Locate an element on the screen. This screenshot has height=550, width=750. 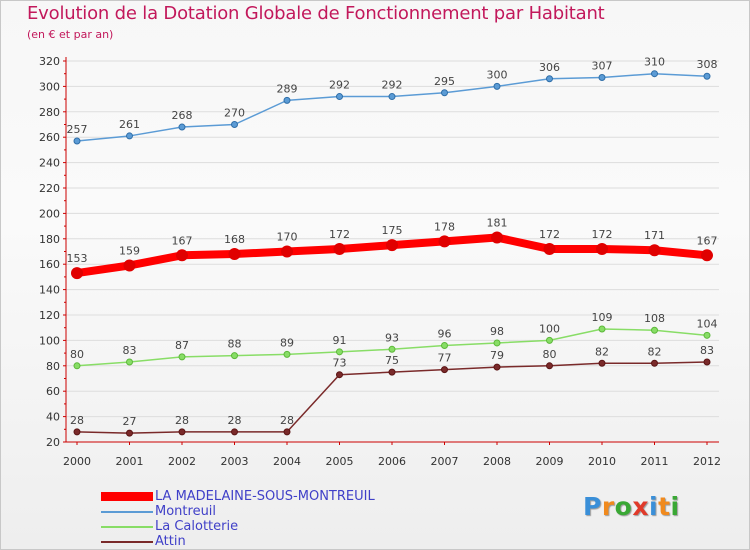
data-label-montreuil: 300 is located at coordinates (497, 74).